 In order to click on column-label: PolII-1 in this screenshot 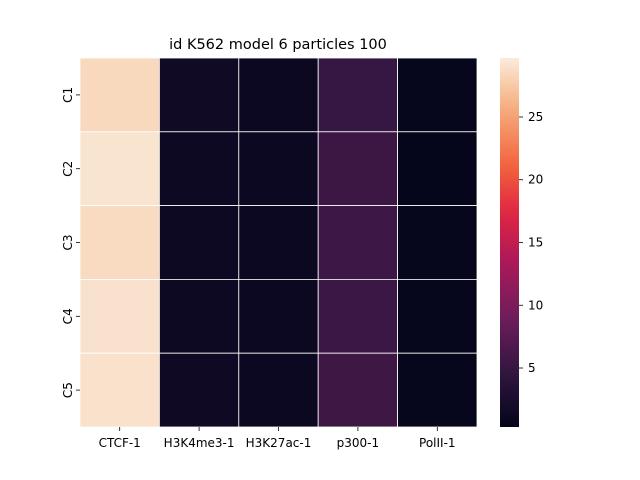, I will do `click(437, 443)`.